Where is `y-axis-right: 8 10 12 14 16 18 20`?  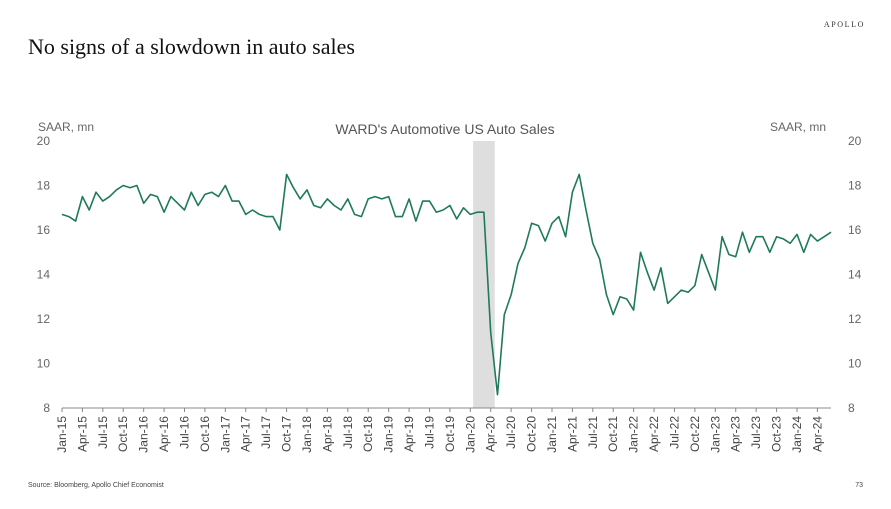
y-axis-right: 8 10 12 14 16 18 20 is located at coordinates (855, 274).